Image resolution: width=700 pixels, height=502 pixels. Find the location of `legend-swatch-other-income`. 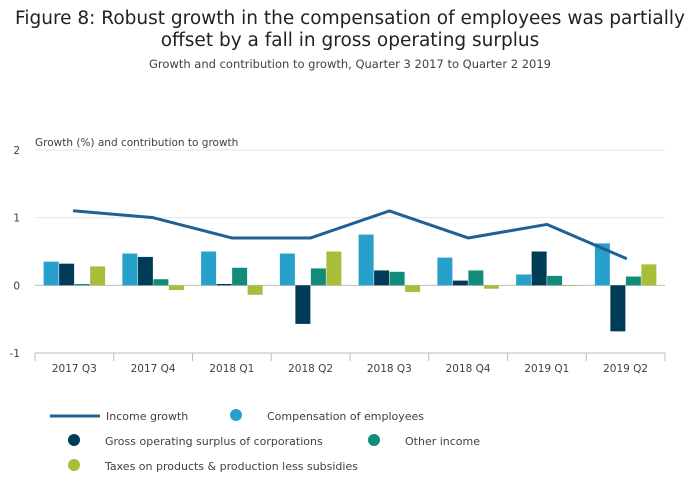

legend-swatch-other-income is located at coordinates (374, 440).